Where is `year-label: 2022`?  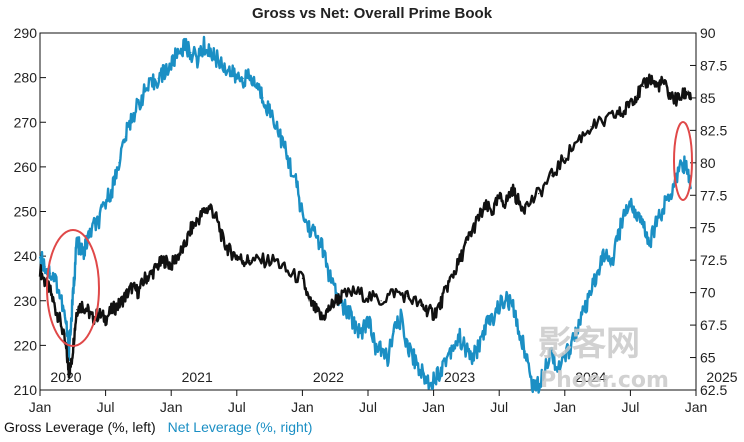
year-label: 2022 is located at coordinates (328, 377).